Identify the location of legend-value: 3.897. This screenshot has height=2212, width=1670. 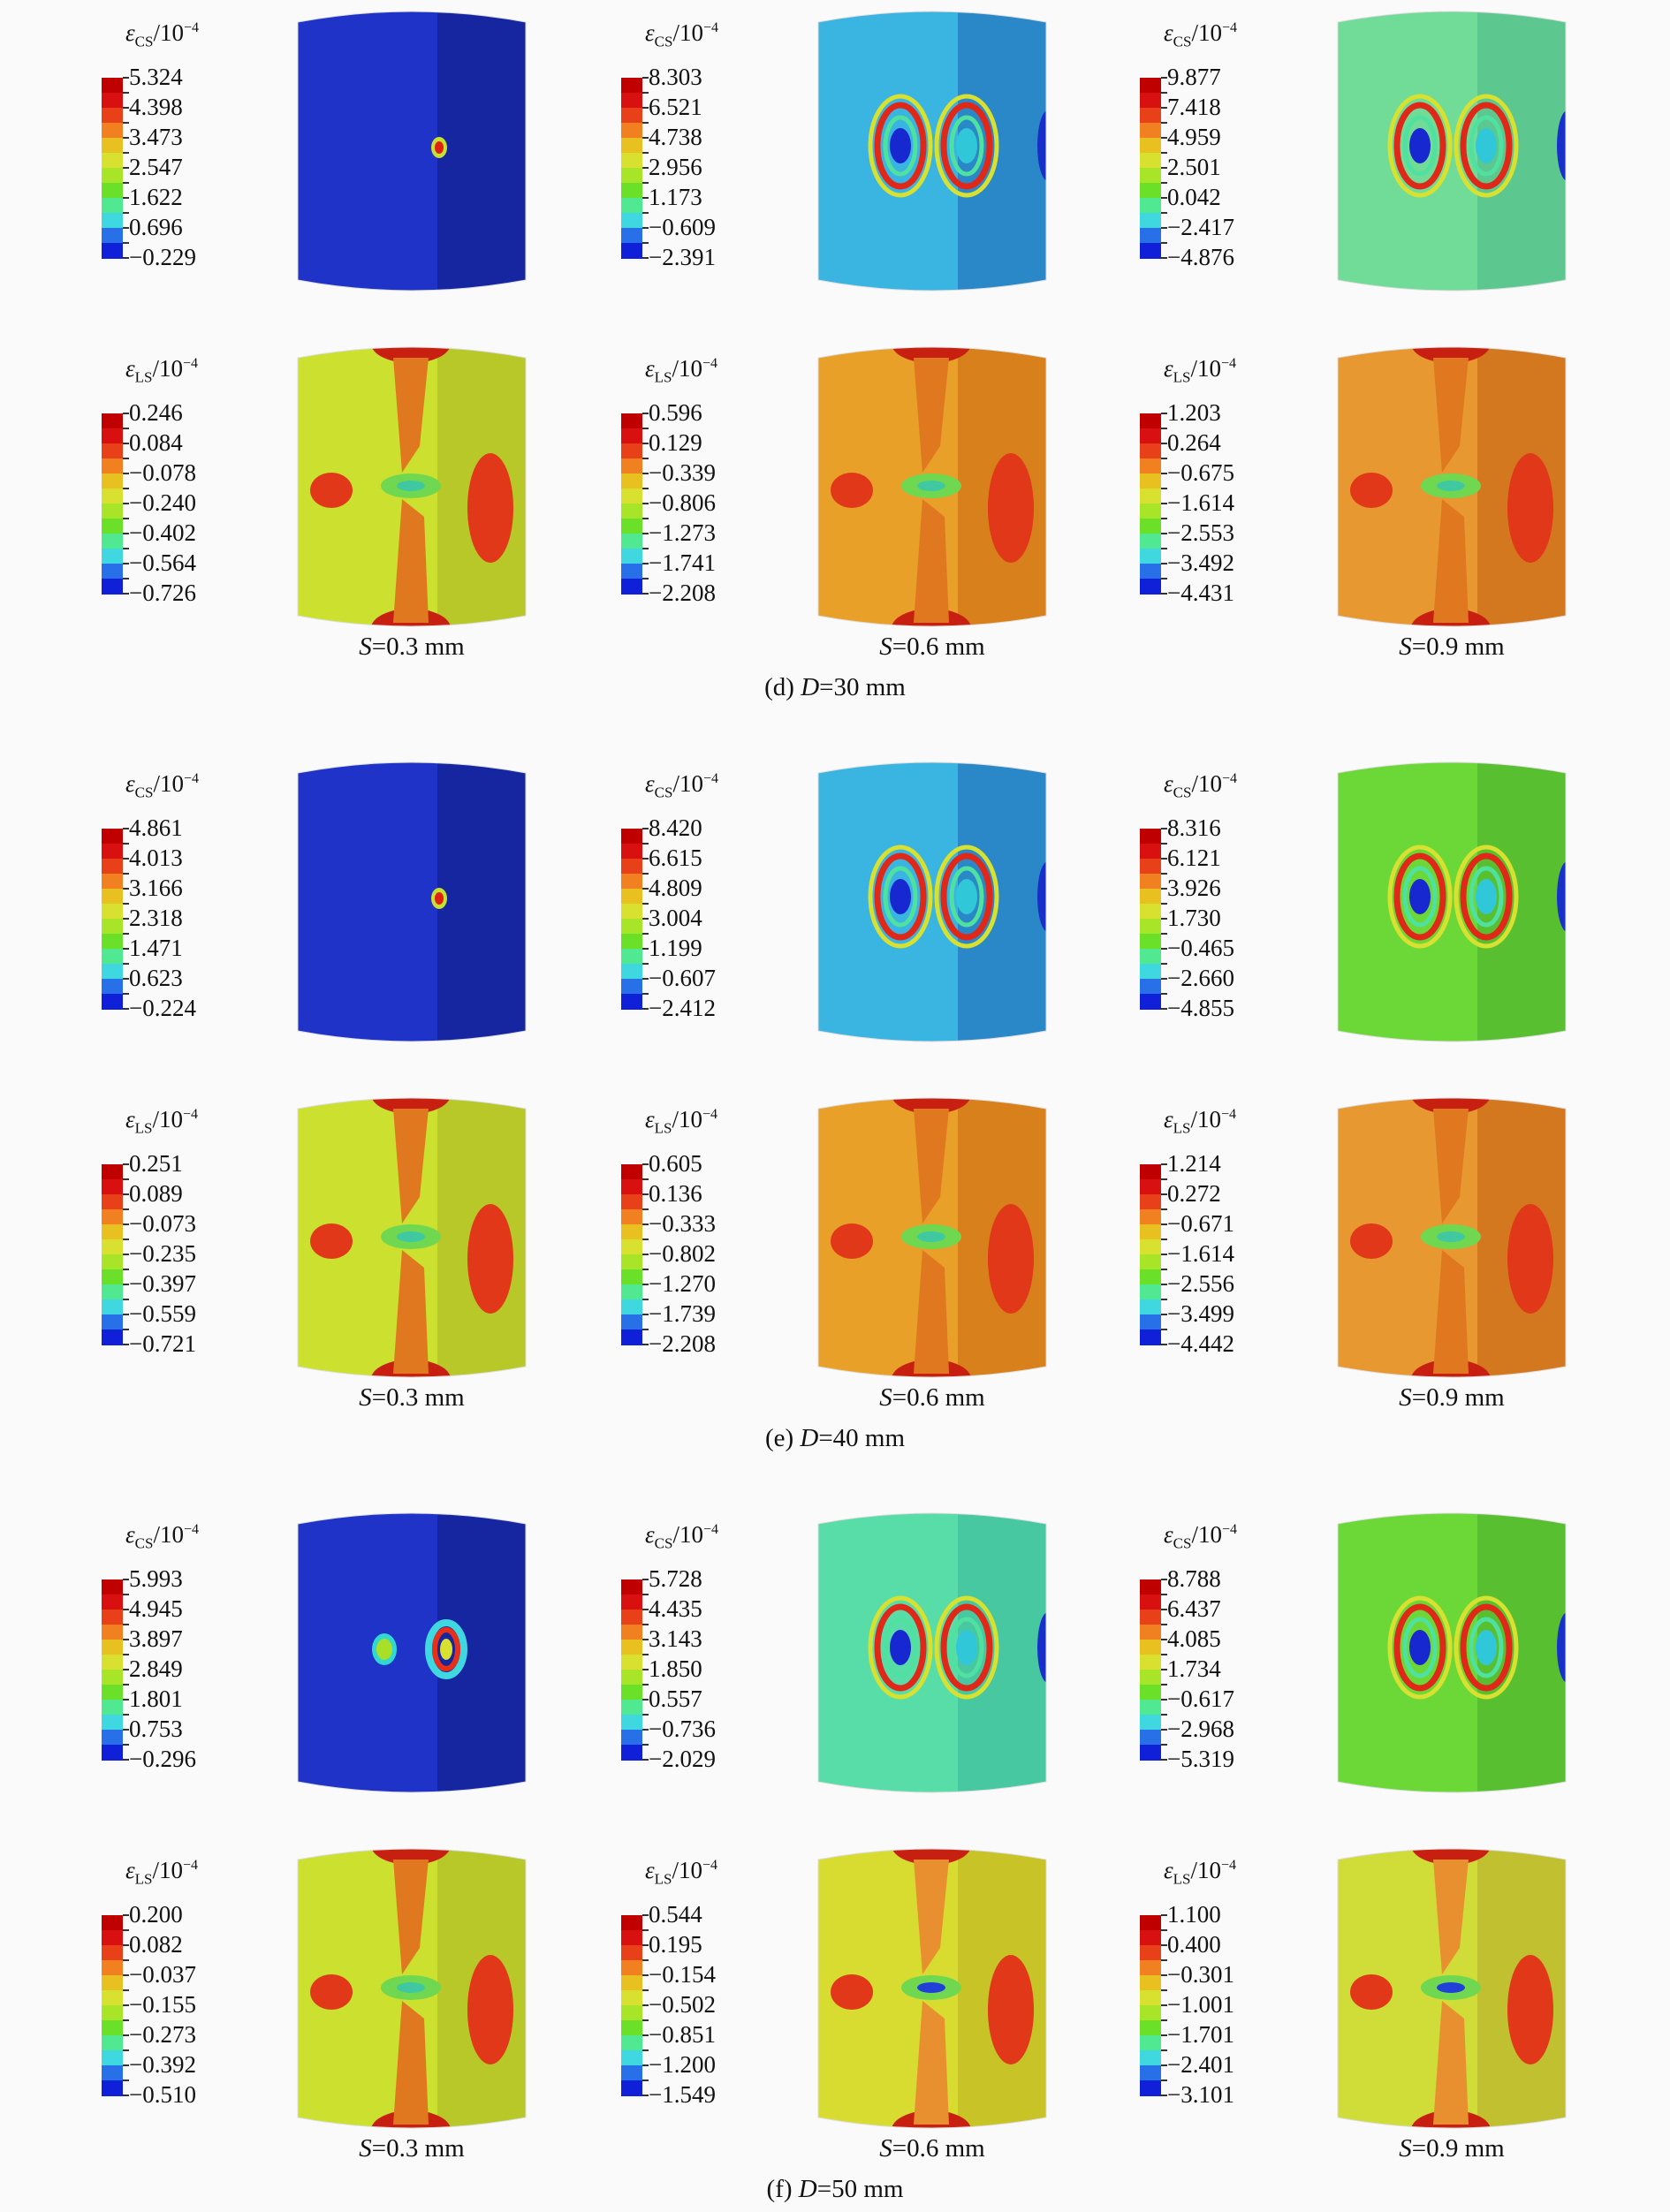
(156, 1638).